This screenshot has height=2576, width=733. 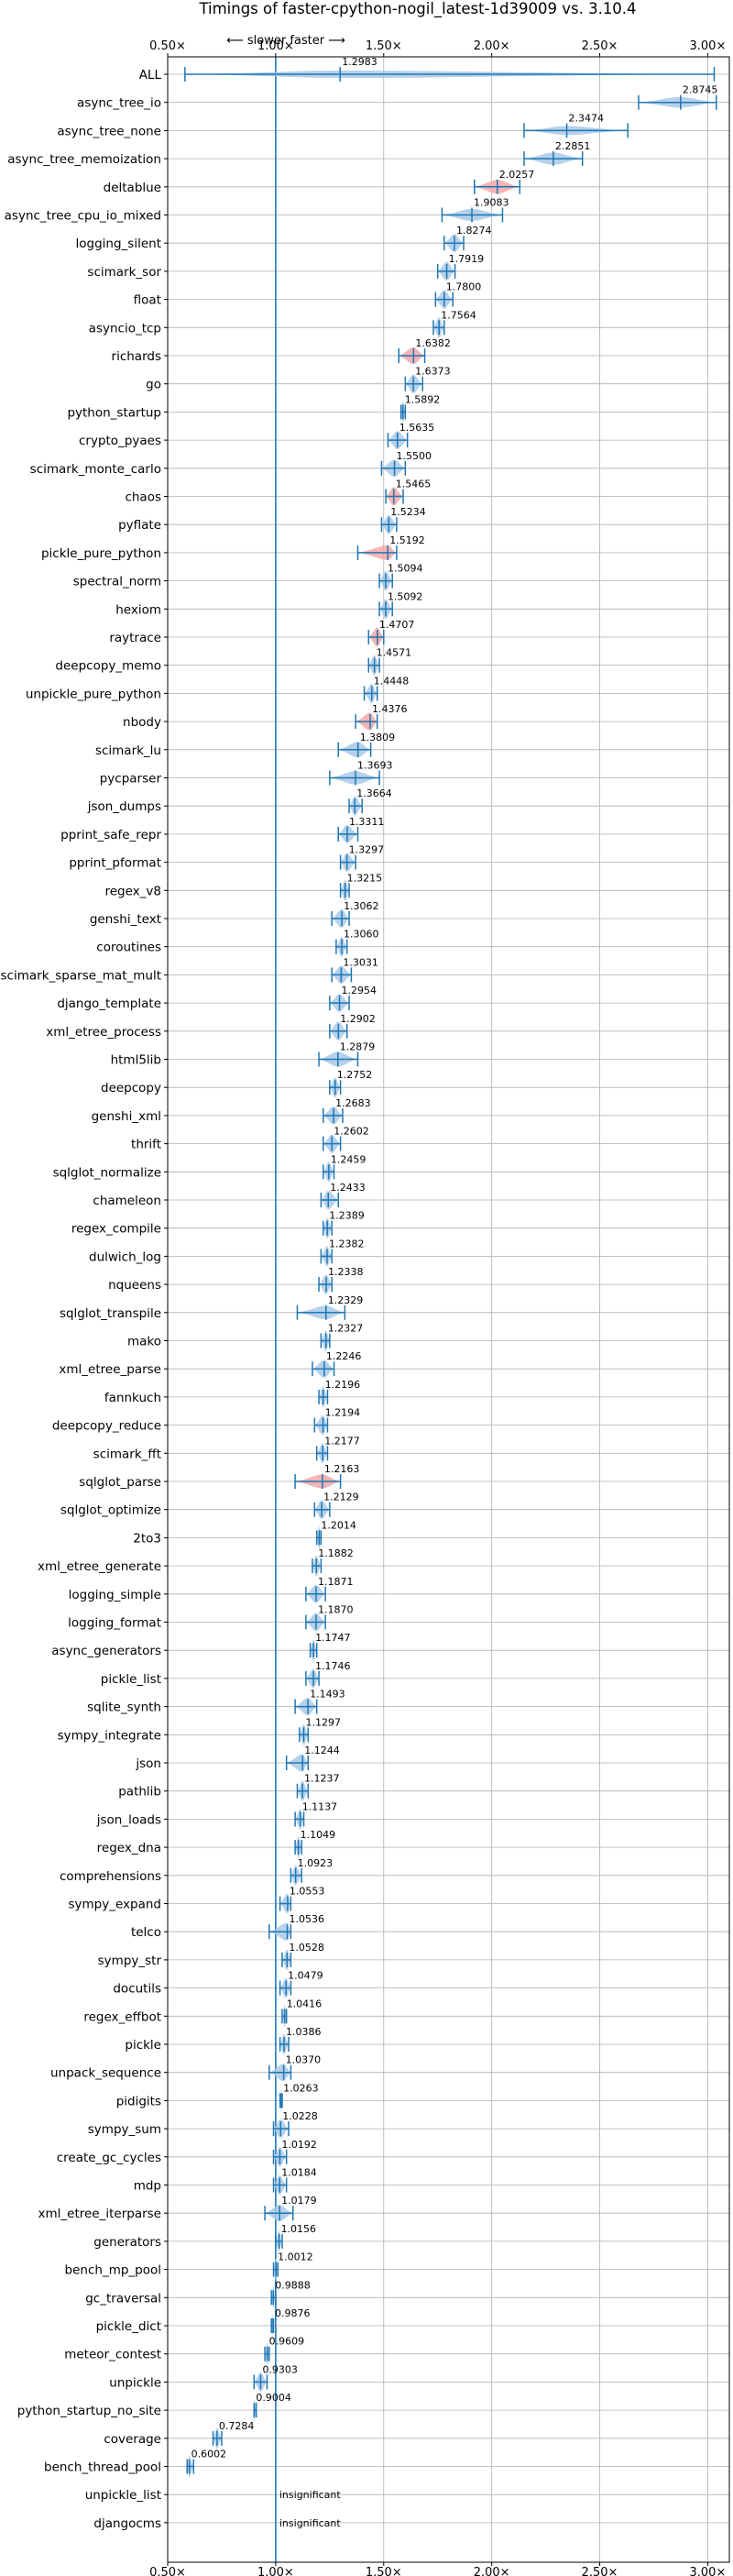 What do you see at coordinates (83, 216) in the screenshot?
I see `category-label: async_tree_cpu_io_mixed` at bounding box center [83, 216].